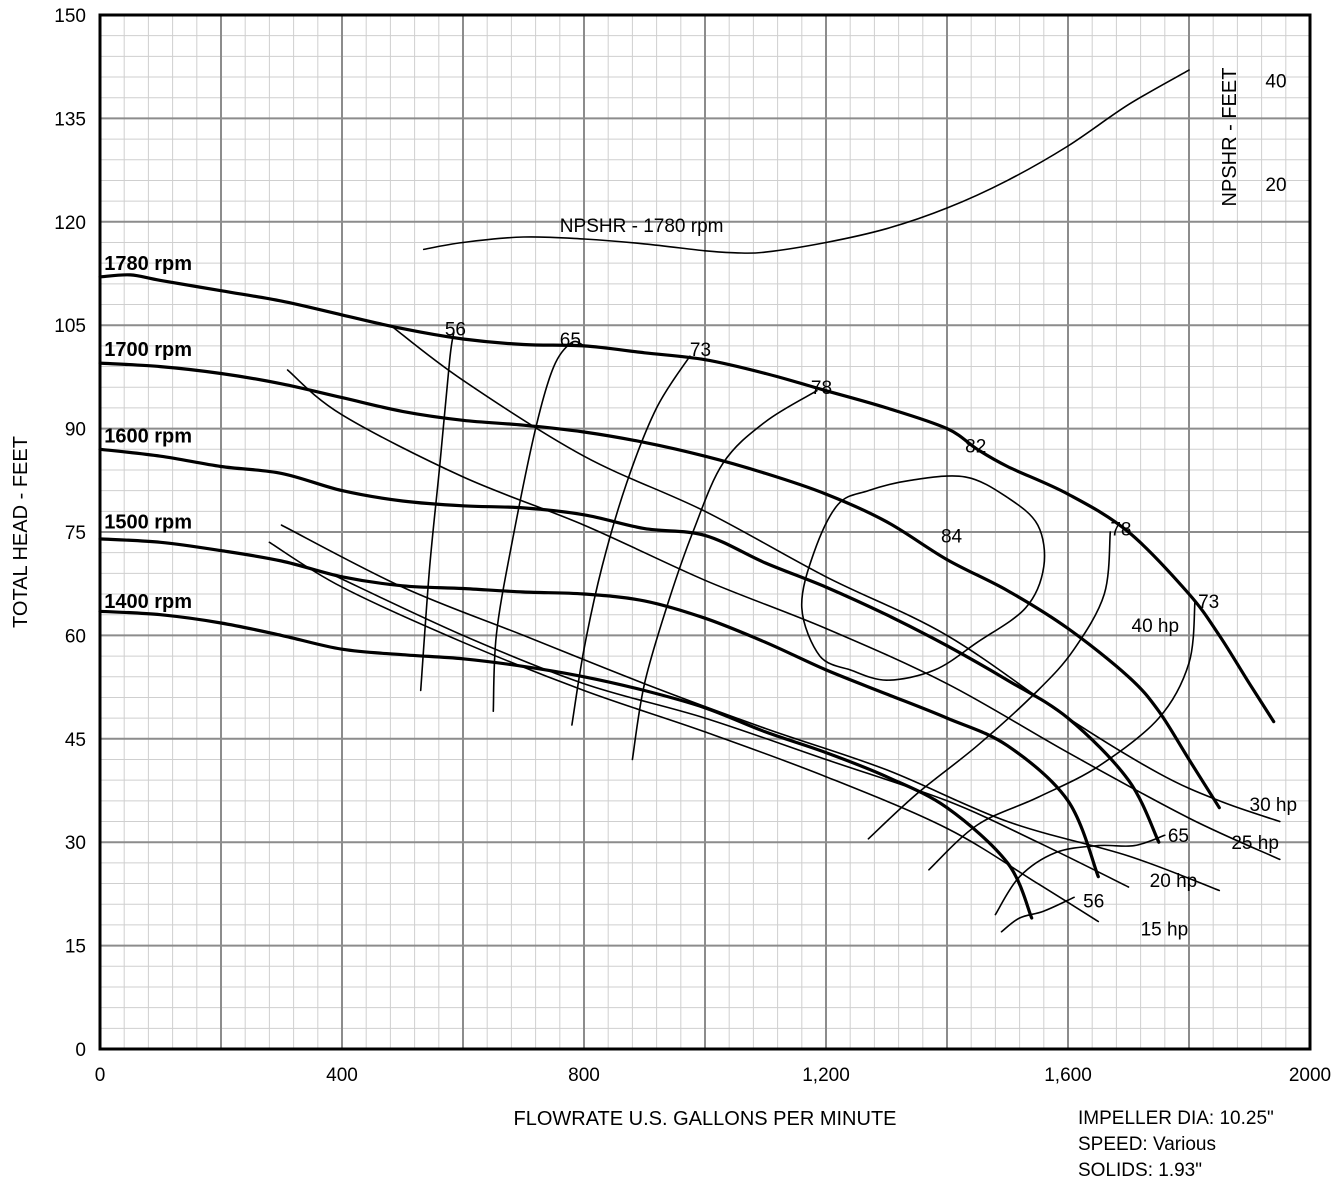 The image size is (1333, 1188). What do you see at coordinates (1156, 626) in the screenshot?
I see `power-label-40-hp: 40 hp` at bounding box center [1156, 626].